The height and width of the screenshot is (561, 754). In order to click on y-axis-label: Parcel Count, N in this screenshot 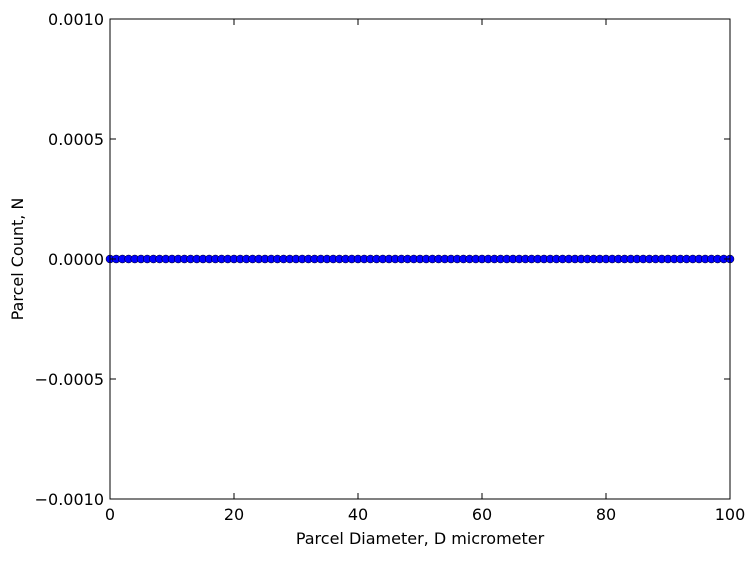, I will do `click(17, 259)`.